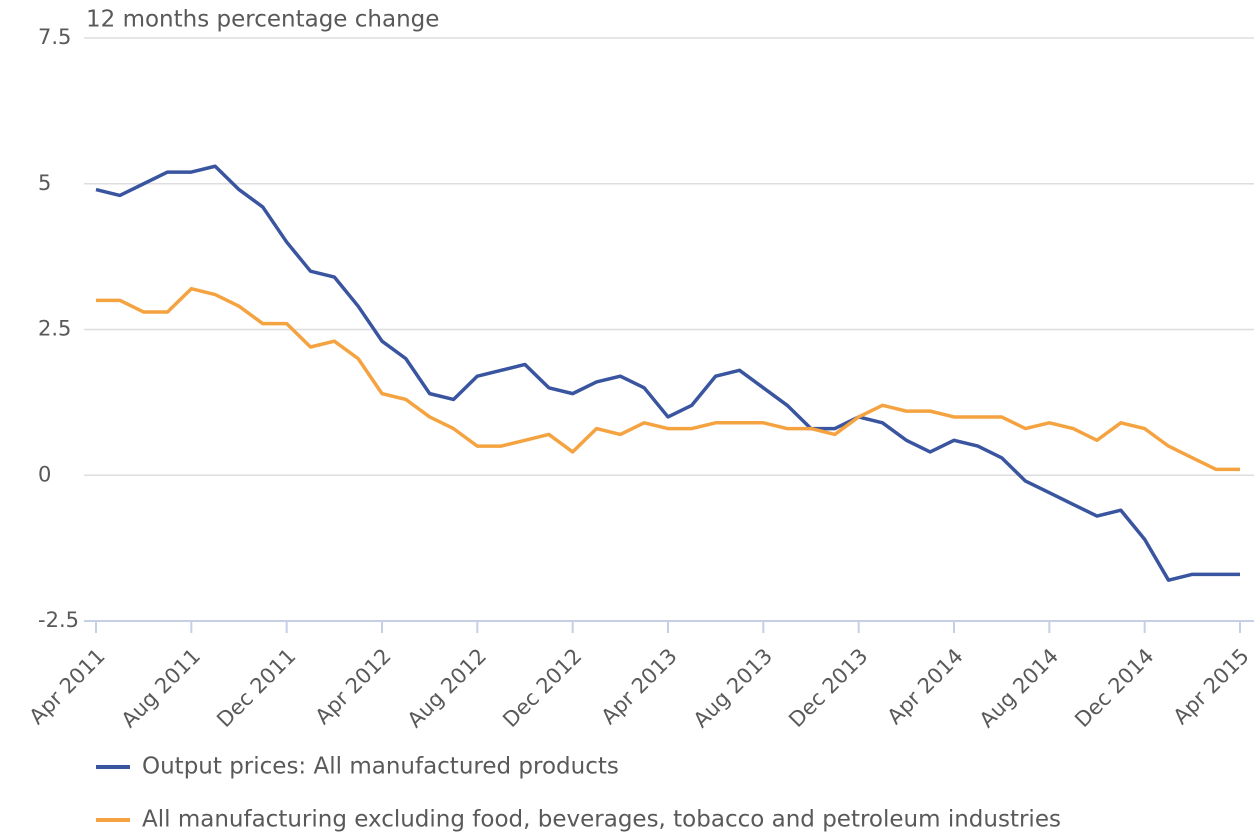 The image size is (1254, 836). What do you see at coordinates (639, 686) in the screenshot?
I see `x-tick-label: Apr 2013` at bounding box center [639, 686].